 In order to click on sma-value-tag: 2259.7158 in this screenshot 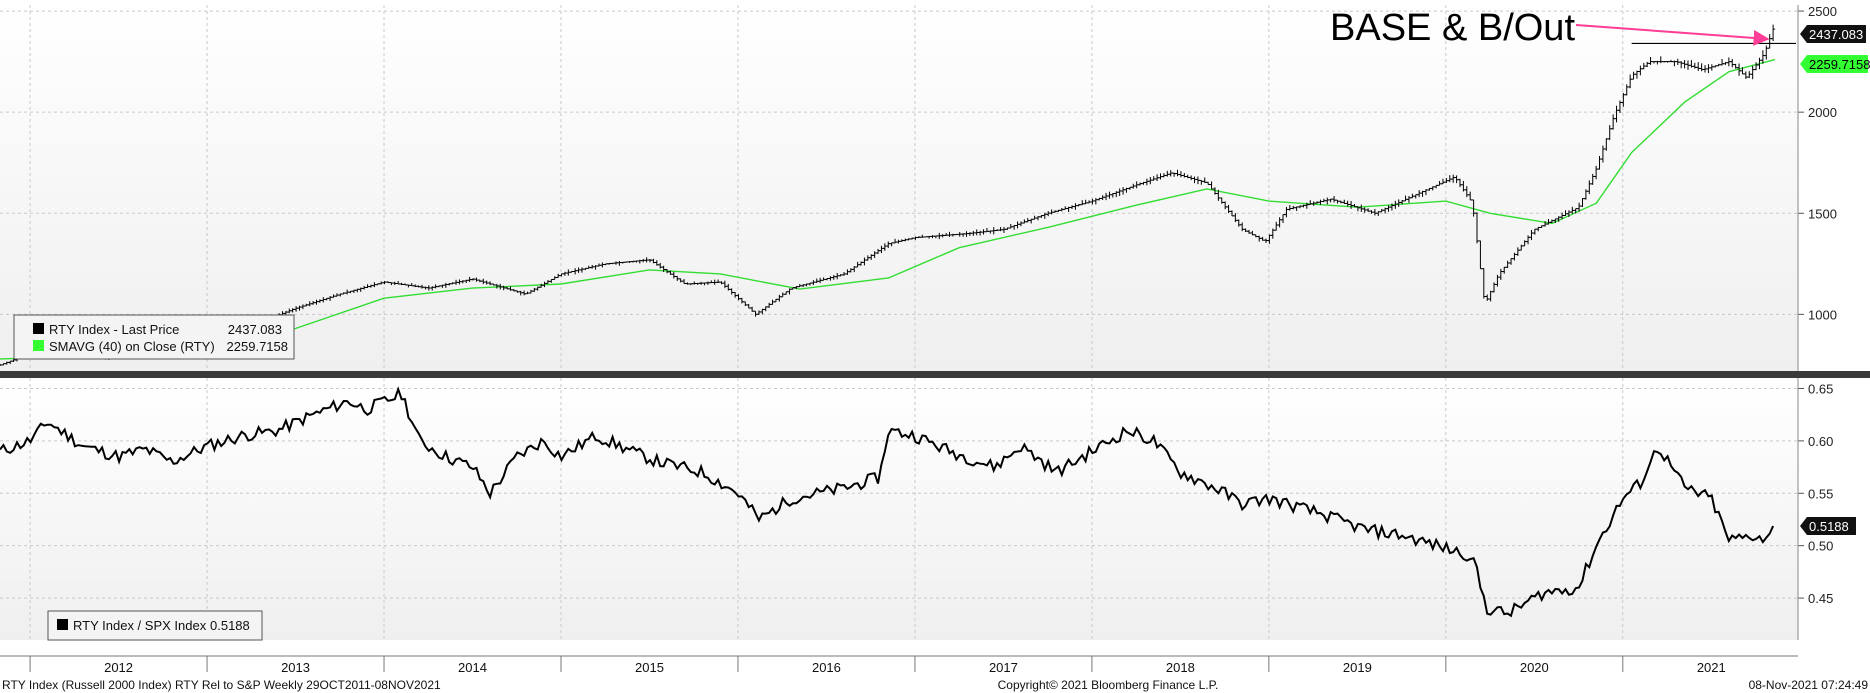, I will do `click(1835, 64)`.